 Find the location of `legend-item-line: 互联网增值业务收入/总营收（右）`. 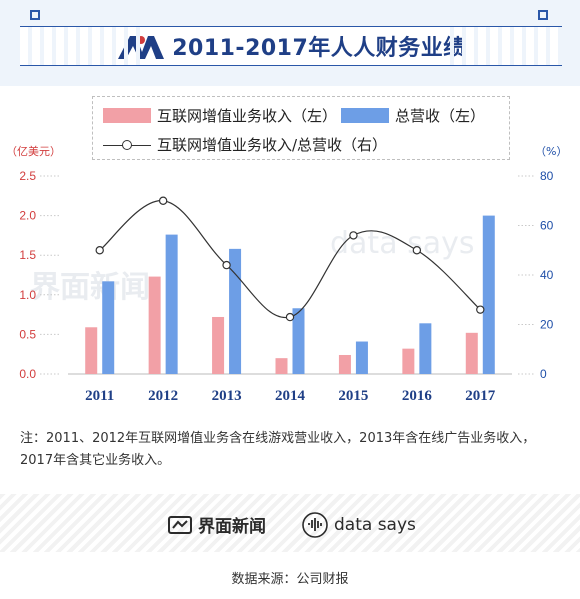

legend-item-line: 互联网增值业务收入/总营收（右） is located at coordinates (245, 144).